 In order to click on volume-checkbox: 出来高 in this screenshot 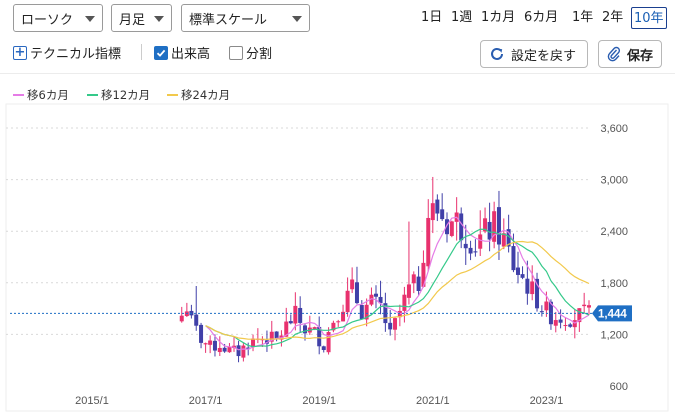, I will do `click(182, 52)`.